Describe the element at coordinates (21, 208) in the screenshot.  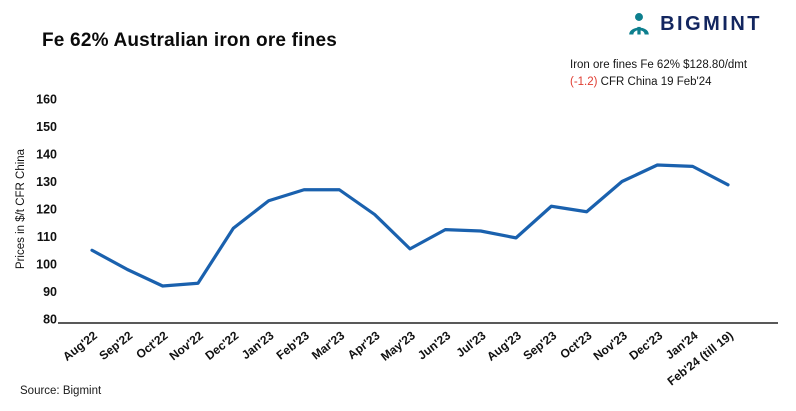
I see `y-axis-title: Prices in $/t CFR China` at that location.